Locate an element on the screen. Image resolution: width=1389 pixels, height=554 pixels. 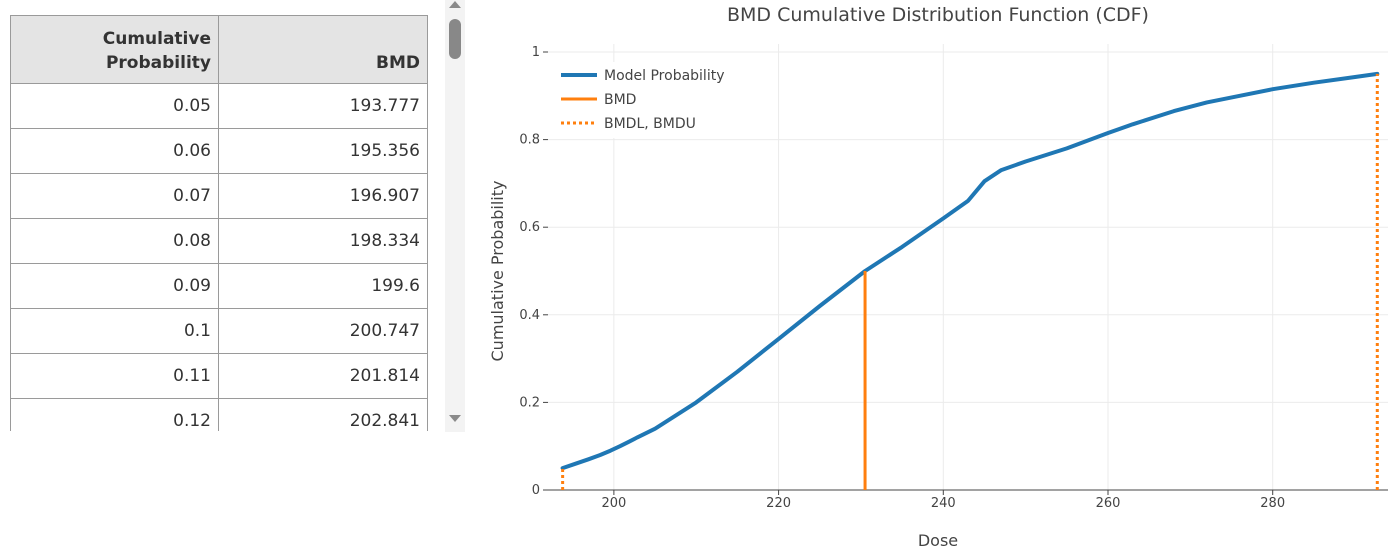
table-cell-bmd: 198.334 is located at coordinates (323, 241).